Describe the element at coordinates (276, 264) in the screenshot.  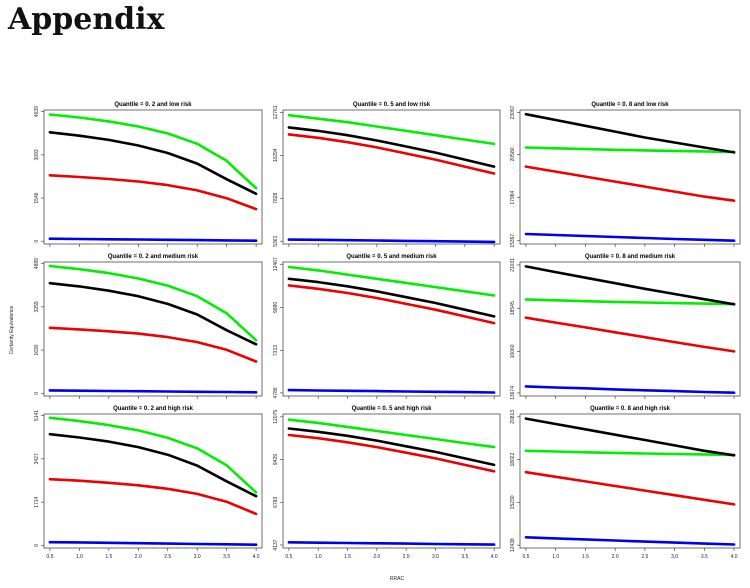
I see `y-tick-label: 12467` at that location.